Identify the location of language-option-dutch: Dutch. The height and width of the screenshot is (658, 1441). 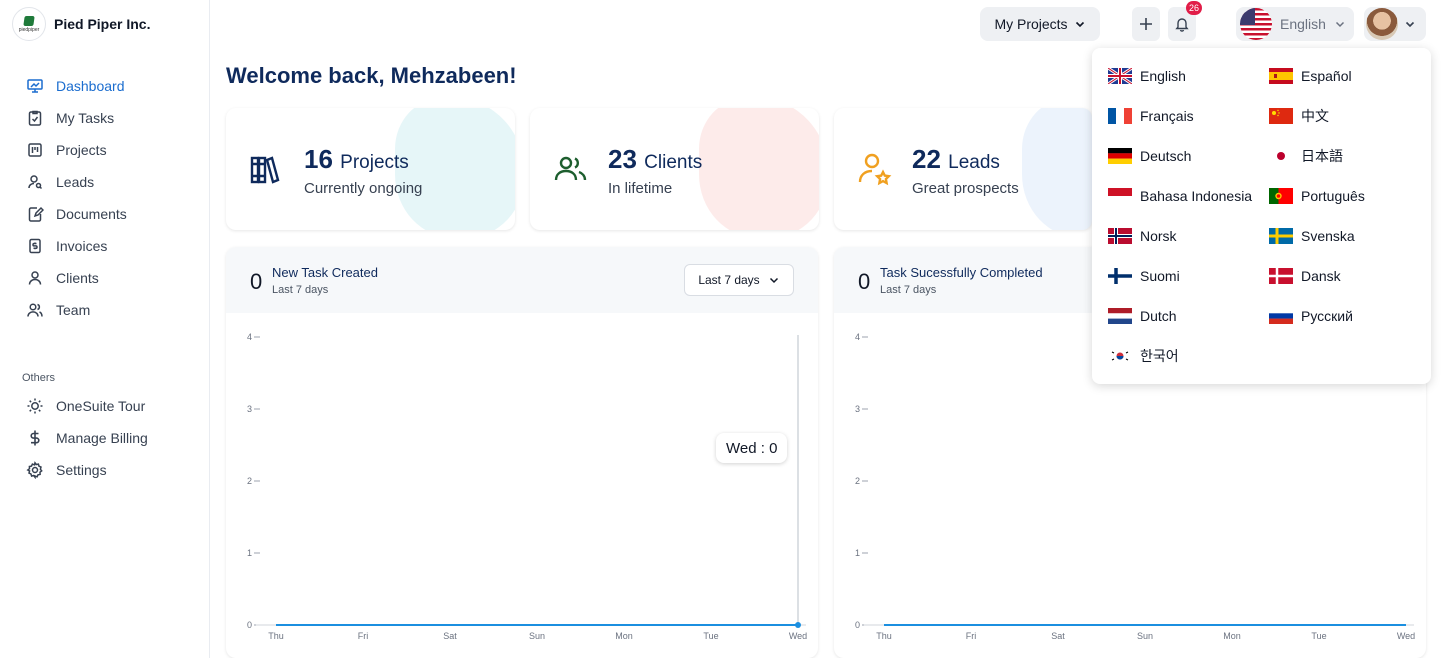
(1142, 316).